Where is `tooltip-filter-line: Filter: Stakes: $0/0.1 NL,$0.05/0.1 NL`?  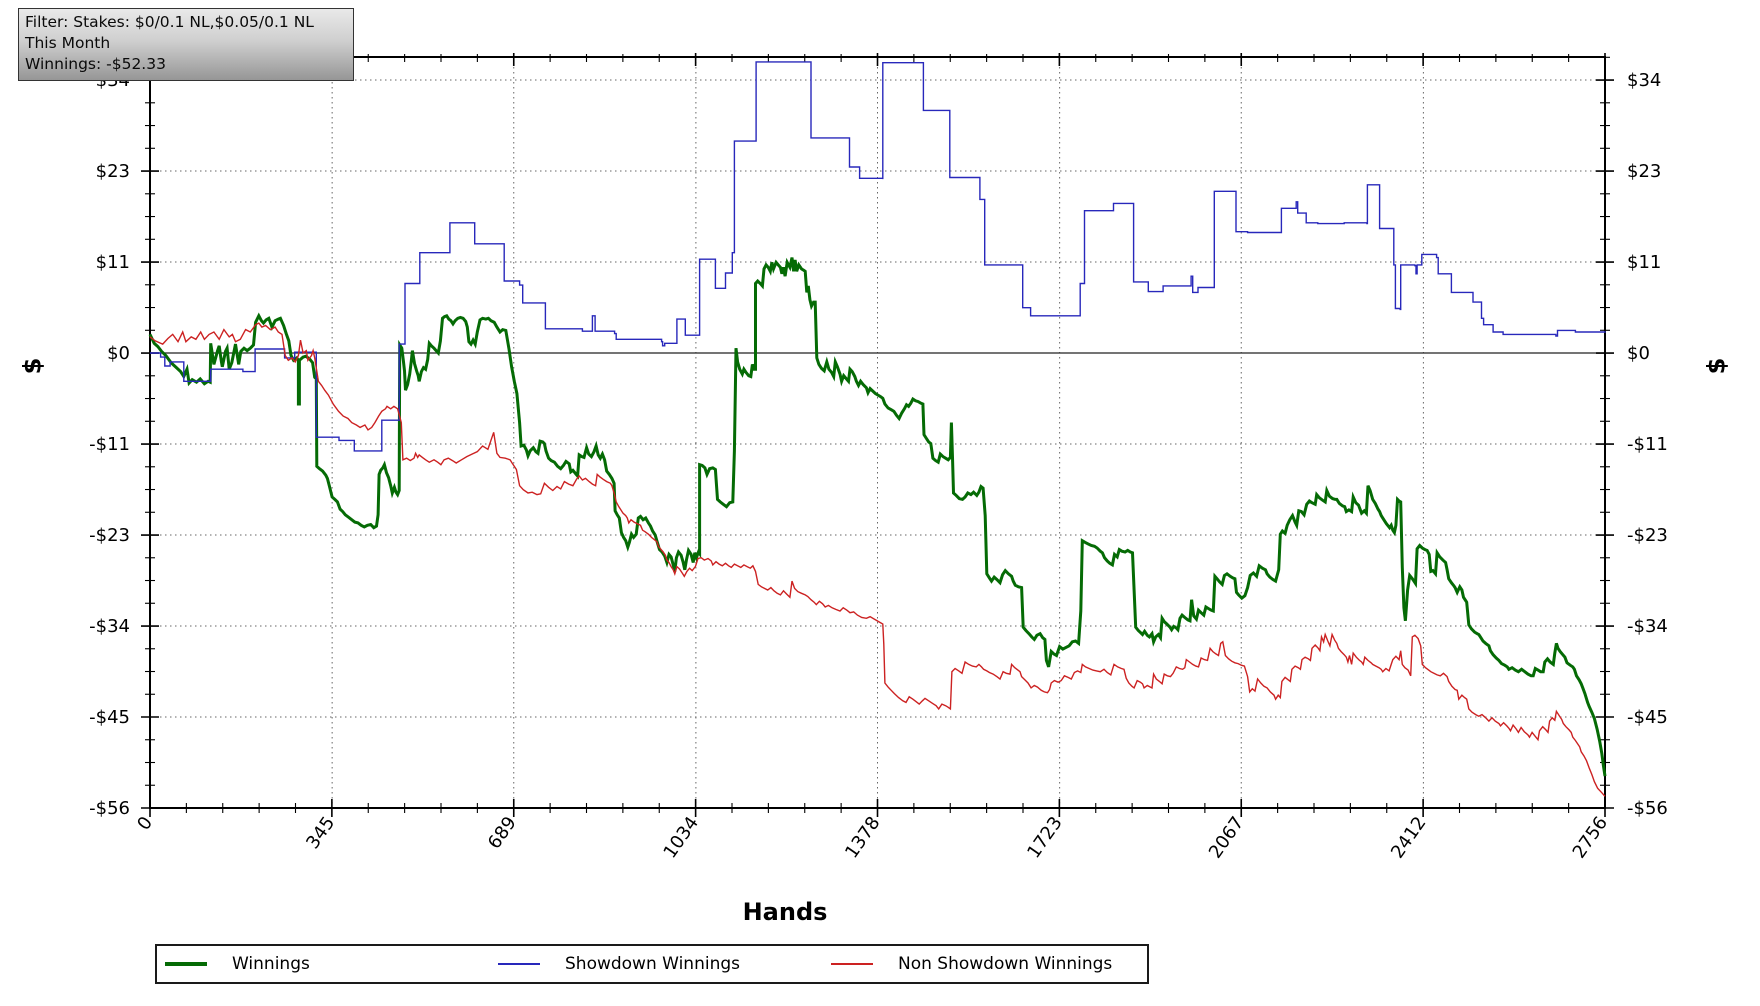
tooltip-filter-line: Filter: Stakes: $0/0.1 NL,$0.05/0.1 NL is located at coordinates (169, 22).